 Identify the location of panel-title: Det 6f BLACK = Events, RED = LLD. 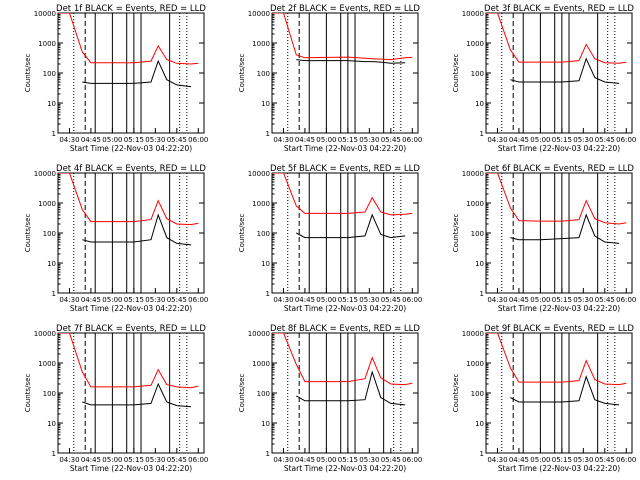
(559, 169).